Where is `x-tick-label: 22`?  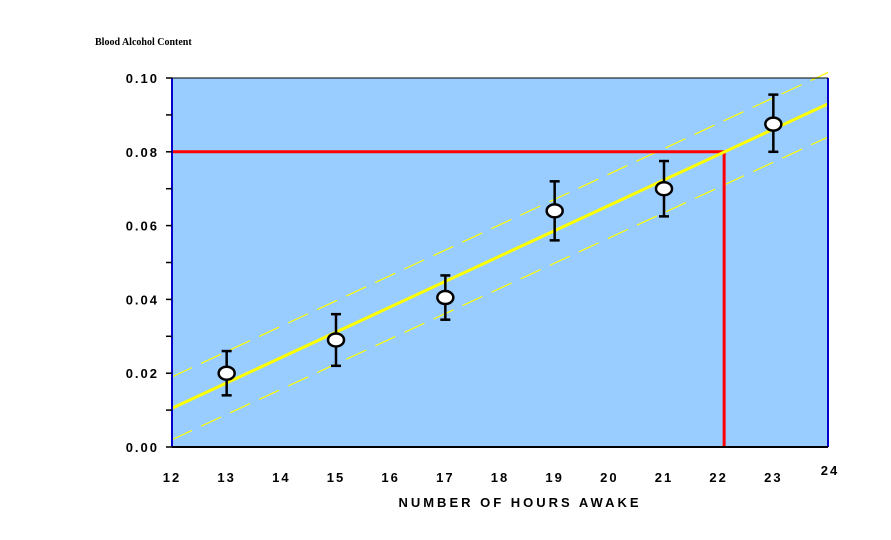 x-tick-label: 22 is located at coordinates (718, 477).